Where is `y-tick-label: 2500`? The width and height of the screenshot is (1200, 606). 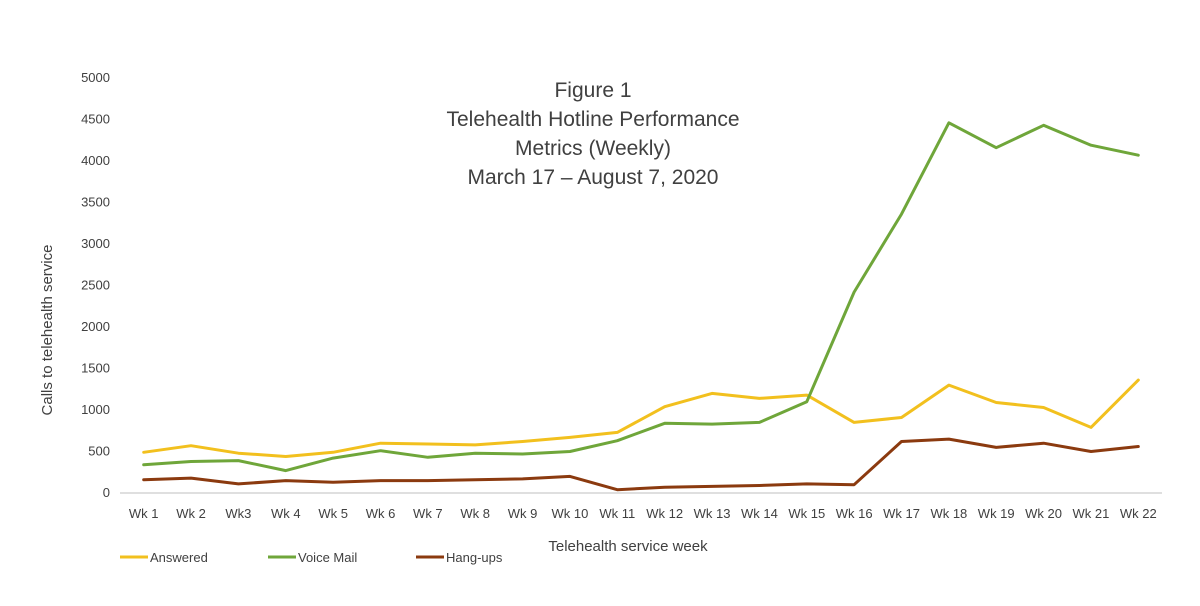
y-tick-label: 2500 is located at coordinates (95, 285).